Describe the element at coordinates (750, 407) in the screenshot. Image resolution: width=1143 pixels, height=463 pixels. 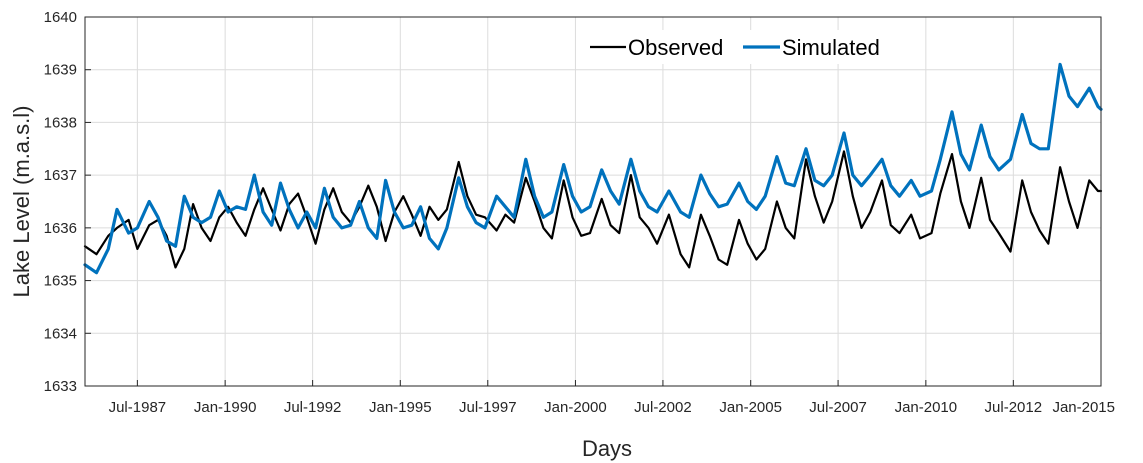
I see `x-tick-label: Jan-2005` at that location.